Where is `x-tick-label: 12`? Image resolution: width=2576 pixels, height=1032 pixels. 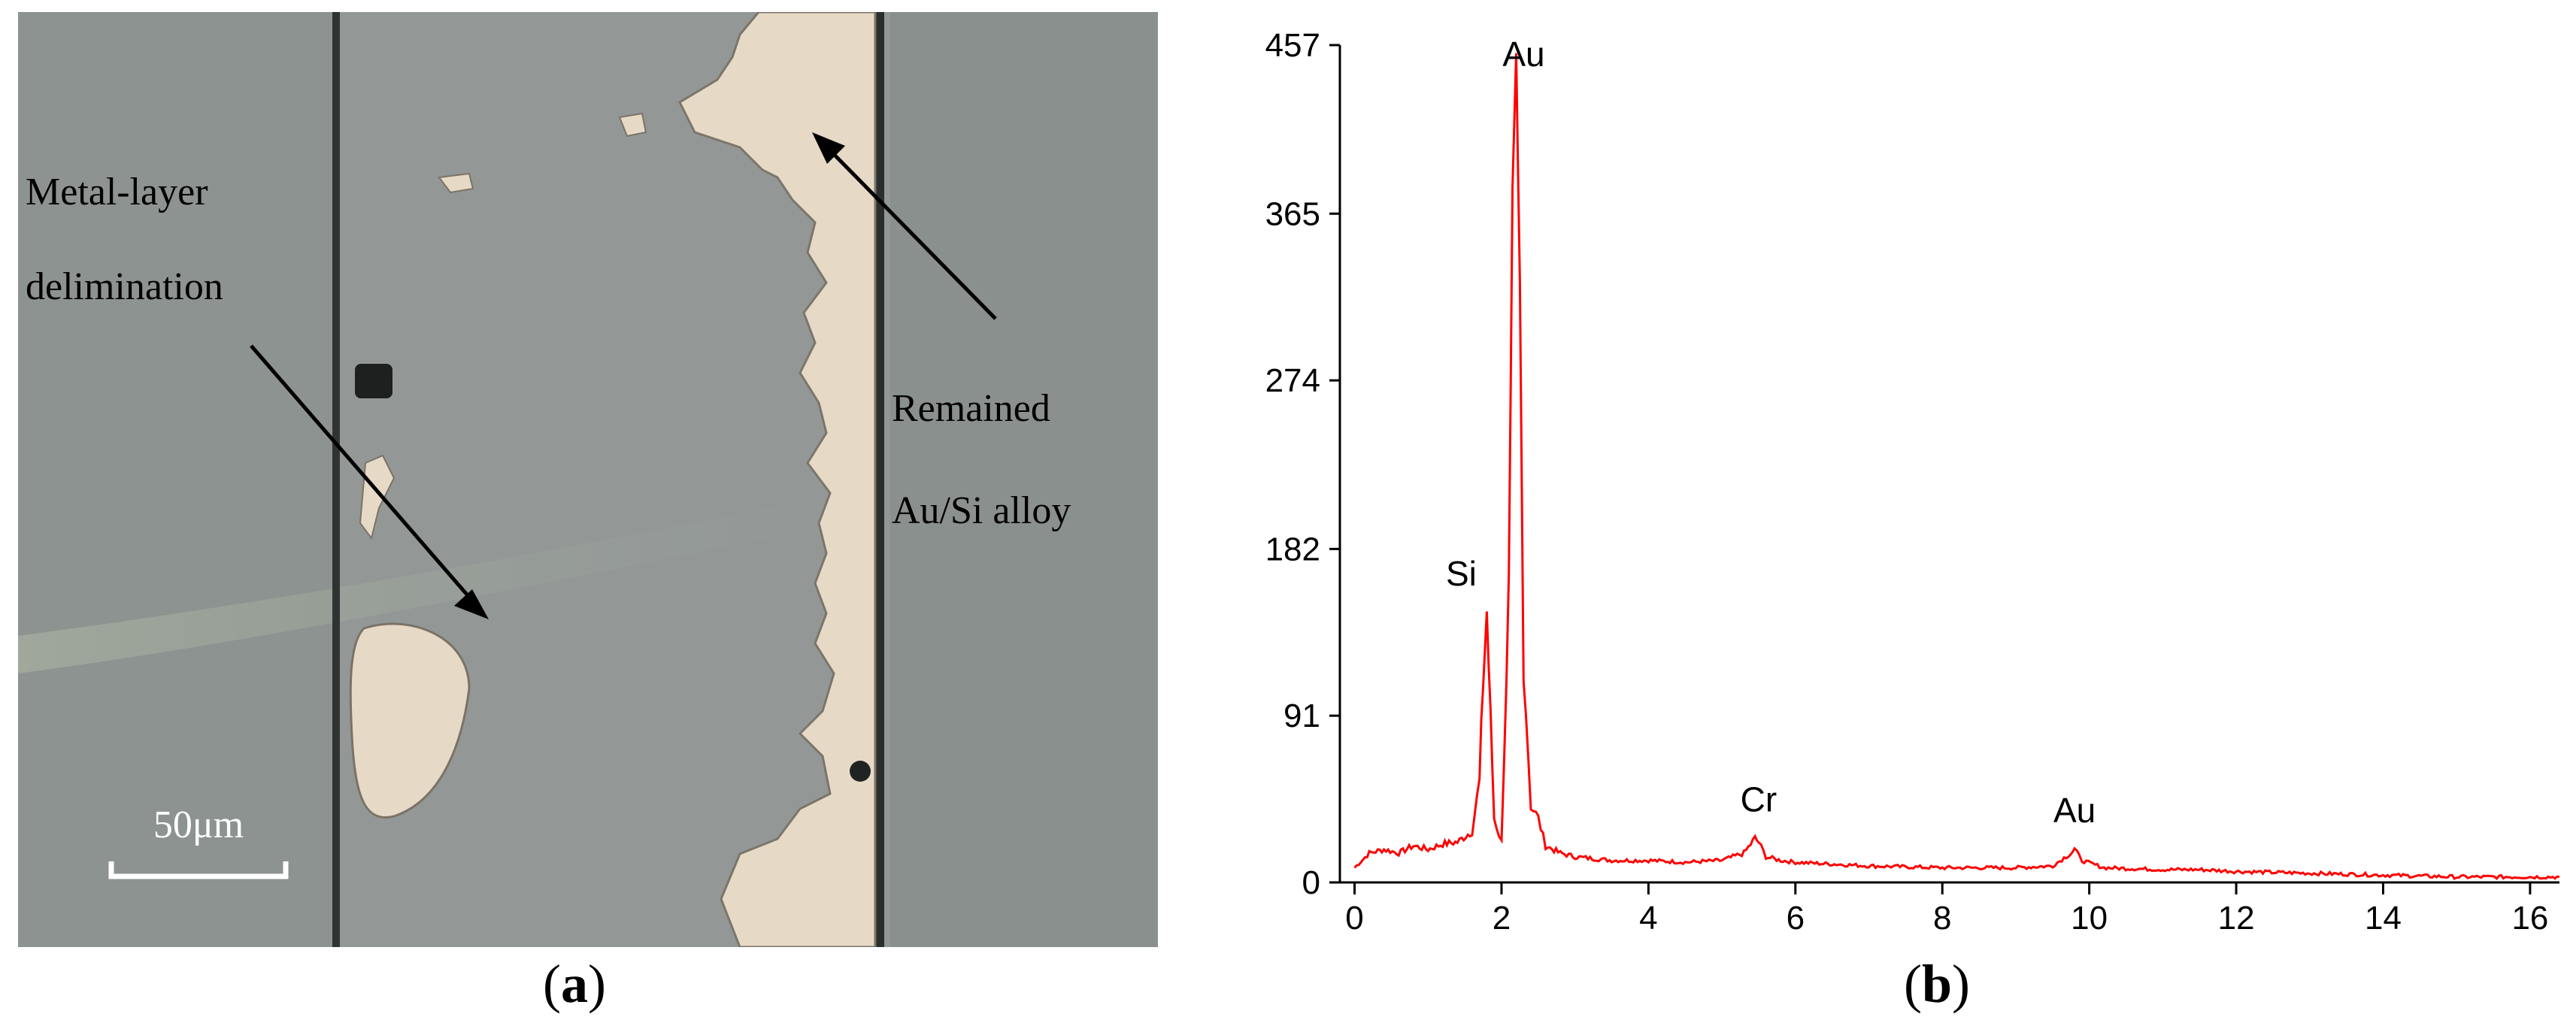
x-tick-label: 12 is located at coordinates (2236, 918).